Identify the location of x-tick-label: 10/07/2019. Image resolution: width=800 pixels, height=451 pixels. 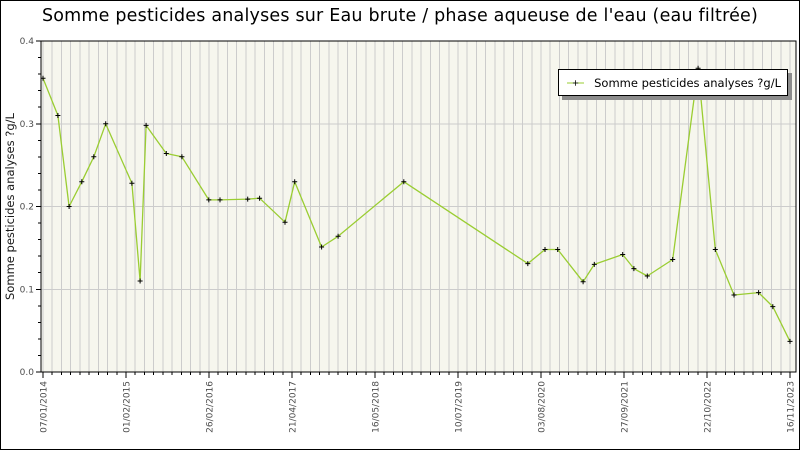
(460, 407).